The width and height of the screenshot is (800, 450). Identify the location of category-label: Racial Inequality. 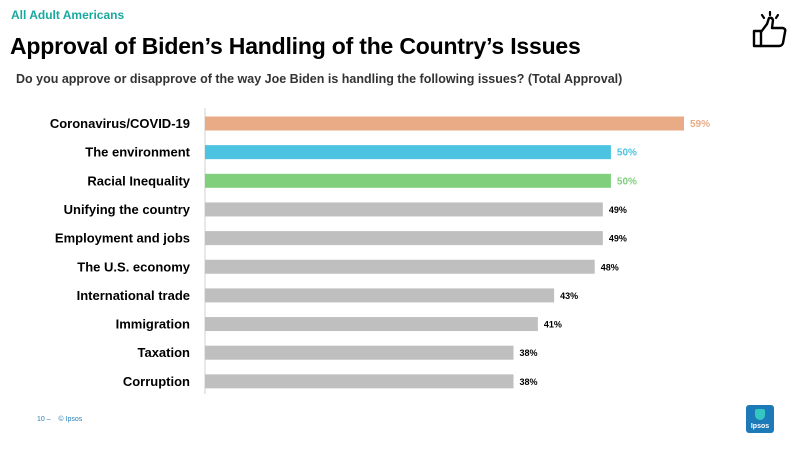
(138, 180).